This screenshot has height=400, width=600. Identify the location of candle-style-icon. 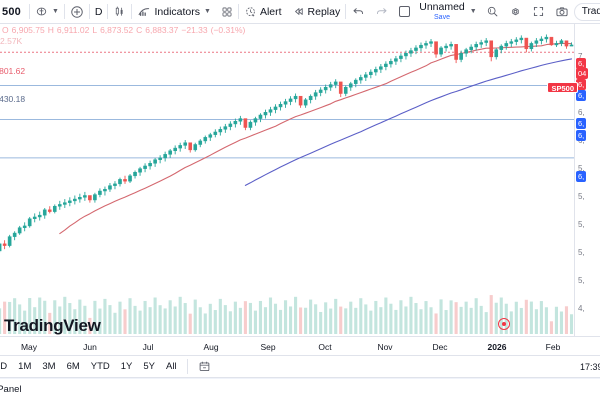
(41, 11).